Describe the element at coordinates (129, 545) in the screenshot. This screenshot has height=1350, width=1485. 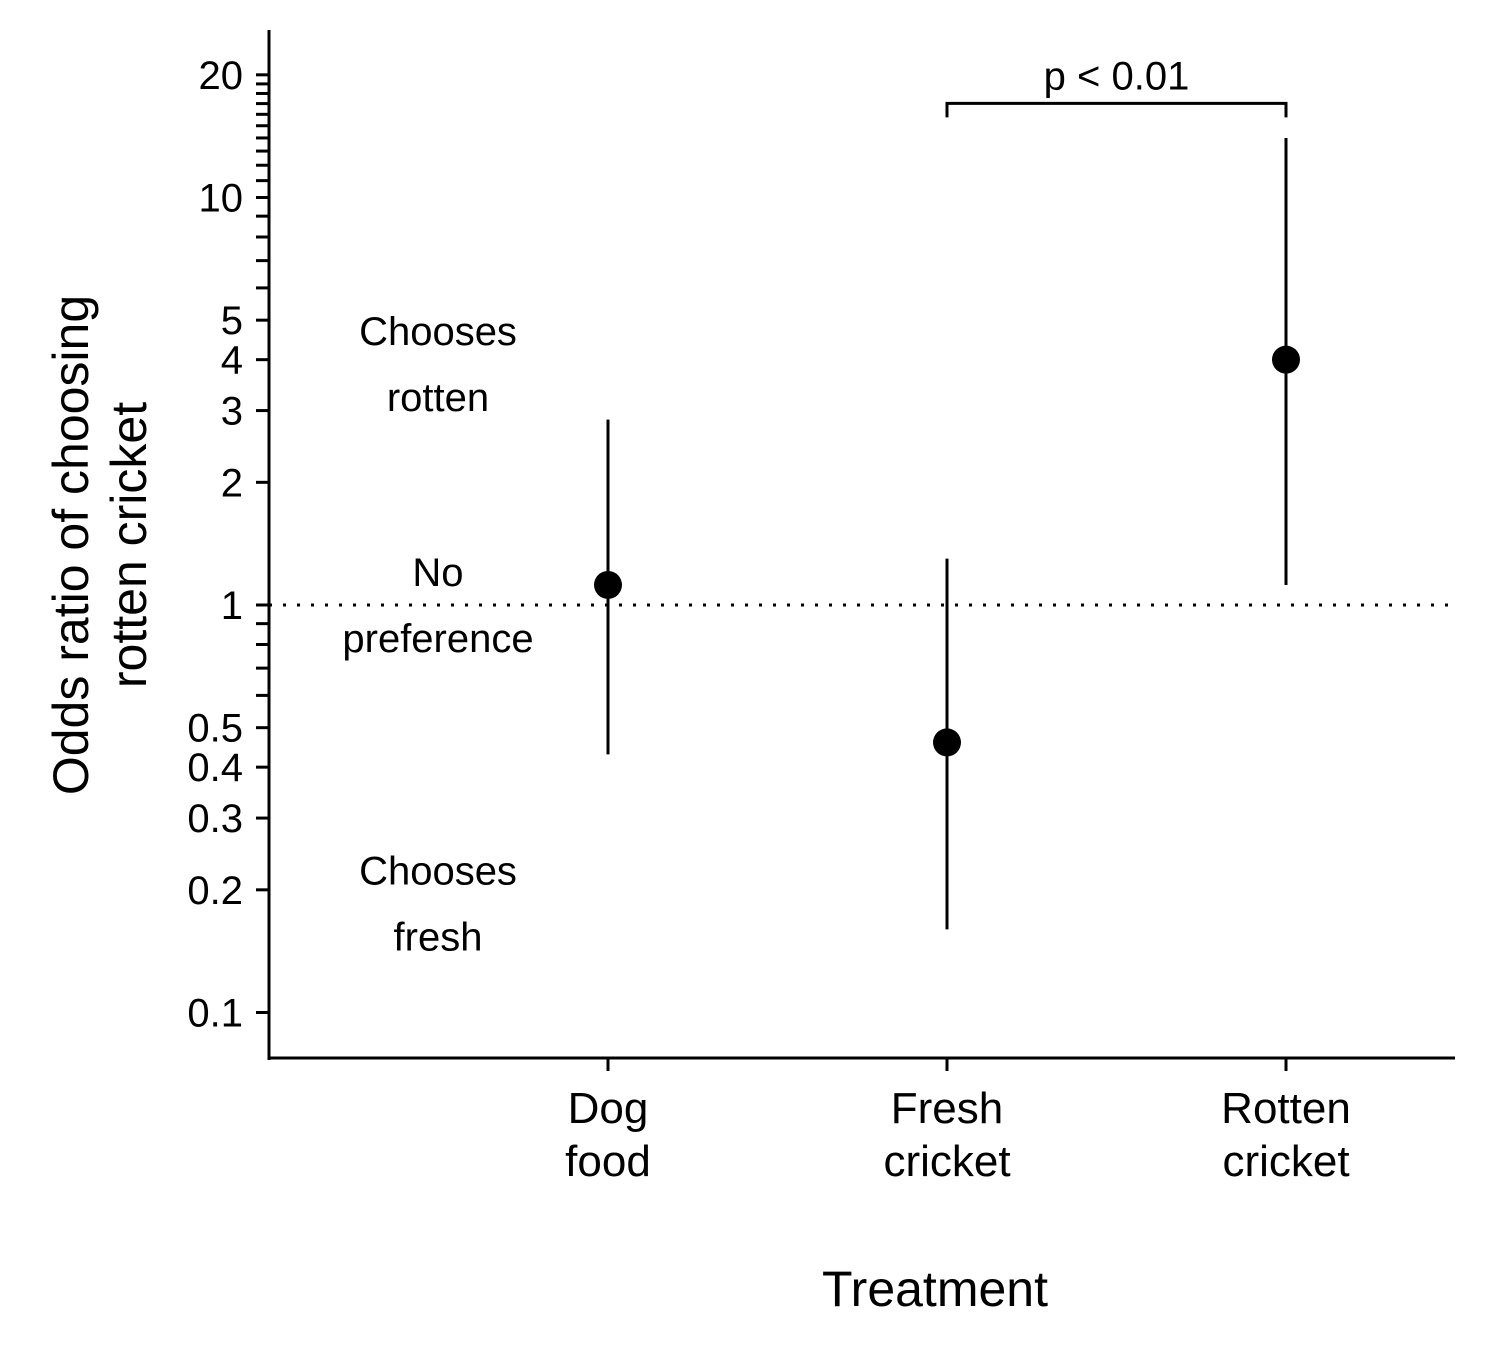
I see `y-axis-title-line: rotten cricket` at that location.